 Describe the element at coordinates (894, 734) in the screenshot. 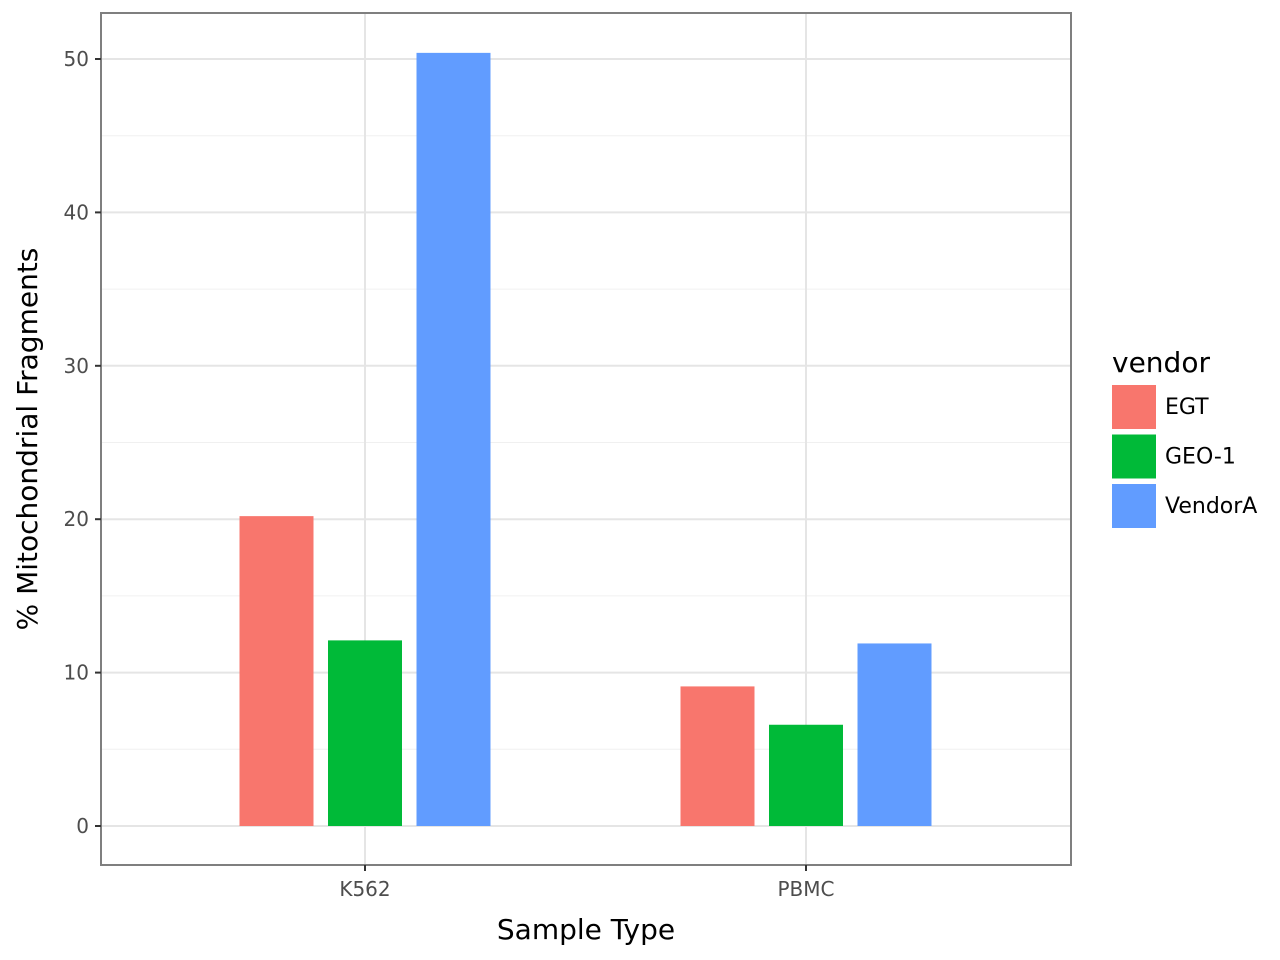

I see `bar-pbmc-vendora` at that location.